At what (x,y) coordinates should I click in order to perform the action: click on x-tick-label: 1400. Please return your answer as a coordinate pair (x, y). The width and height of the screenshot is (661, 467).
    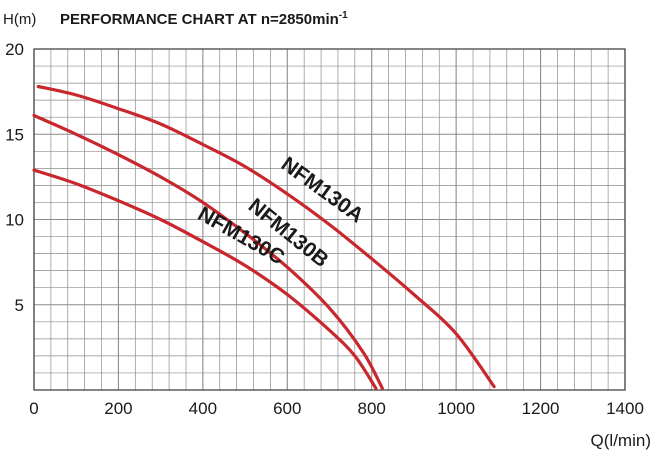
    Looking at the image, I should click on (625, 408).